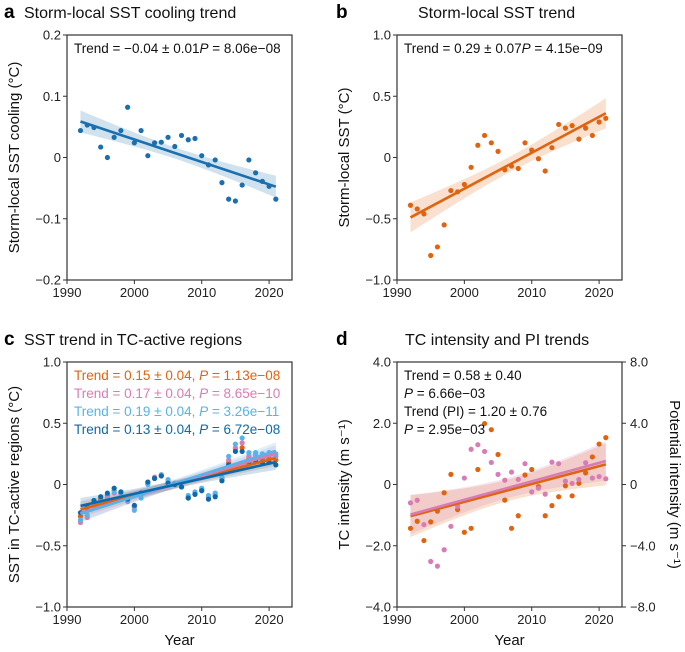 The width and height of the screenshot is (685, 652). I want to click on y-tick-label: 0.5, so click(382, 96).